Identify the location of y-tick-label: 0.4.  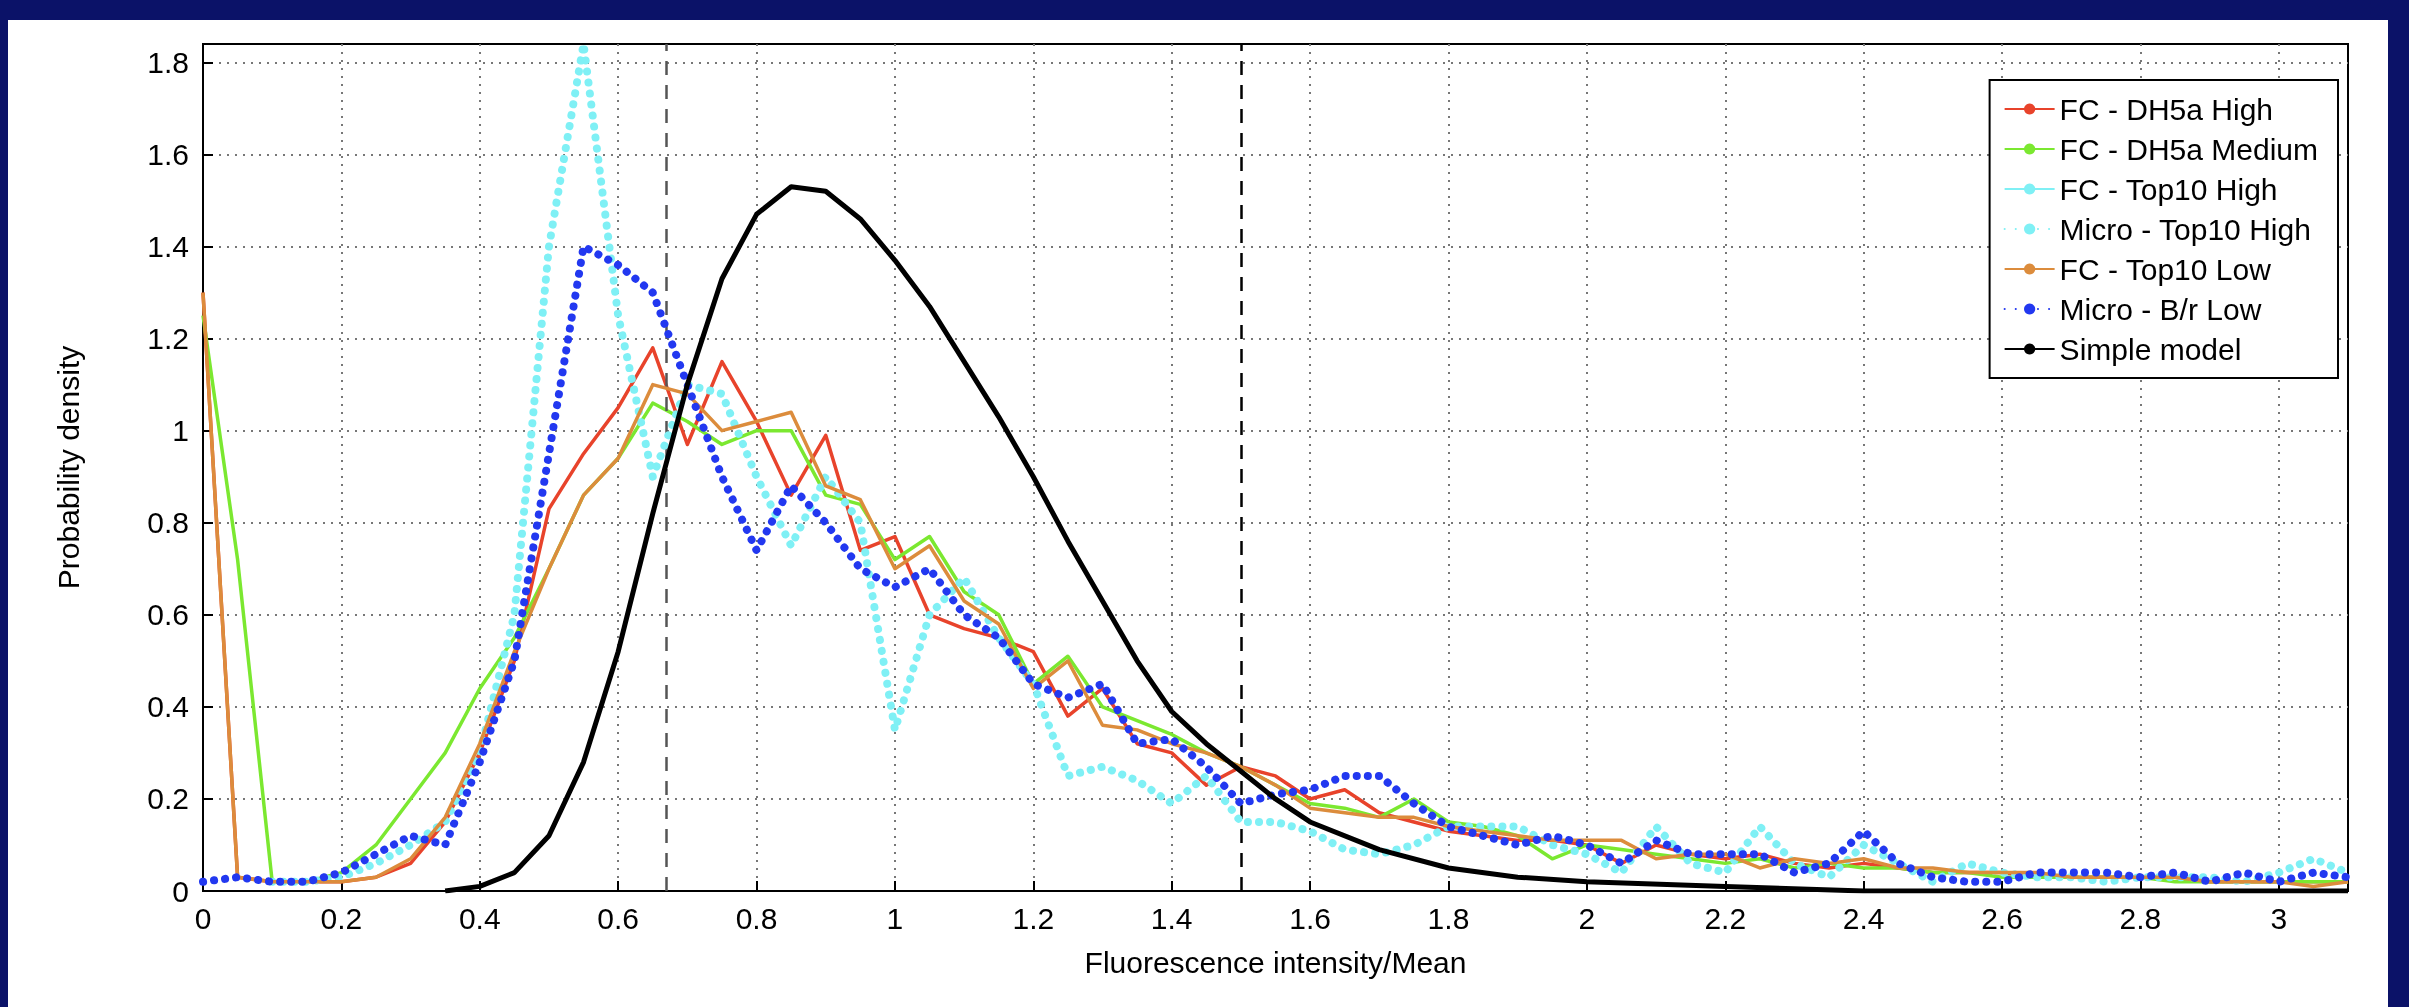
(168, 707).